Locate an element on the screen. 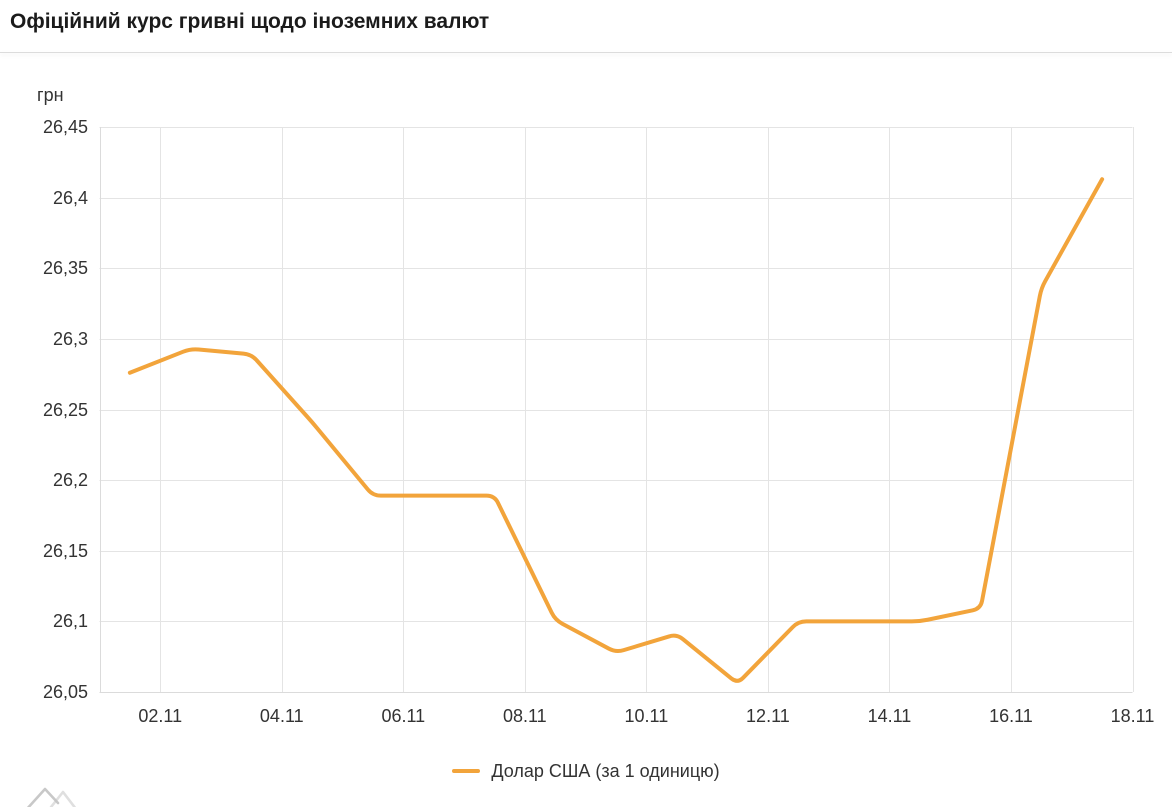 This screenshot has height=807, width=1172. header-divider is located at coordinates (586, 52).